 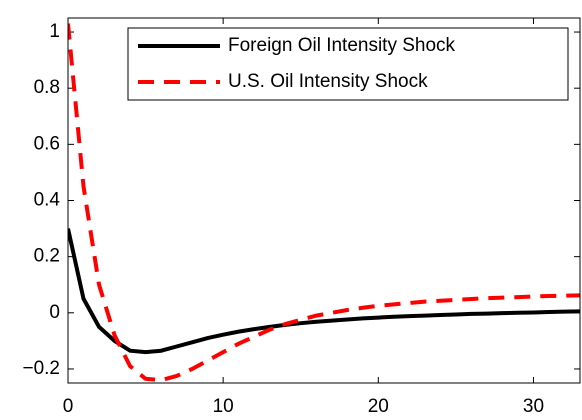 I want to click on y-tick-label: 1, so click(x=54, y=31).